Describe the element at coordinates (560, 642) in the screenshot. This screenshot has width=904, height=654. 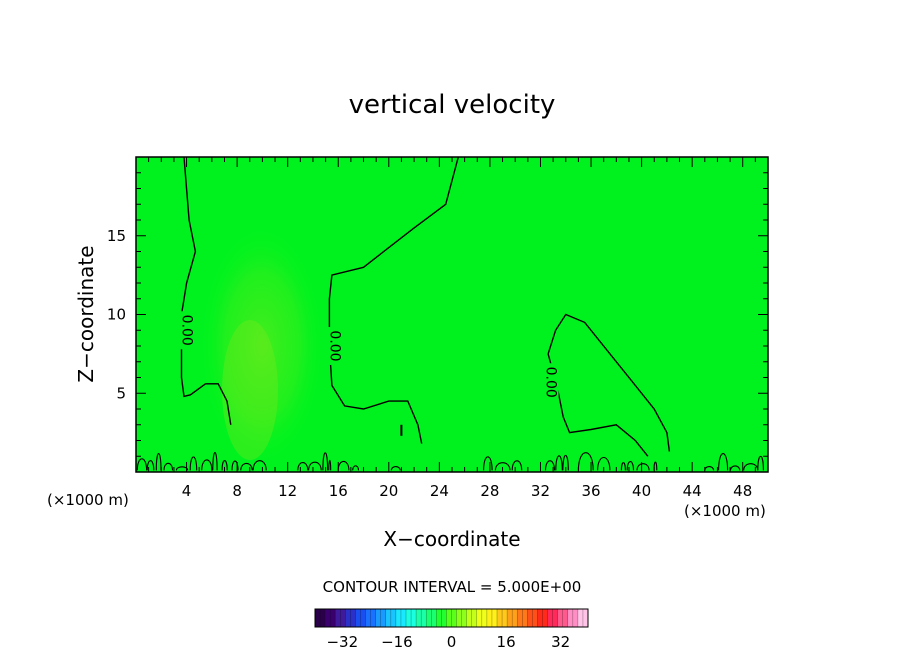
I see `colorbar-tick-label: 32` at that location.